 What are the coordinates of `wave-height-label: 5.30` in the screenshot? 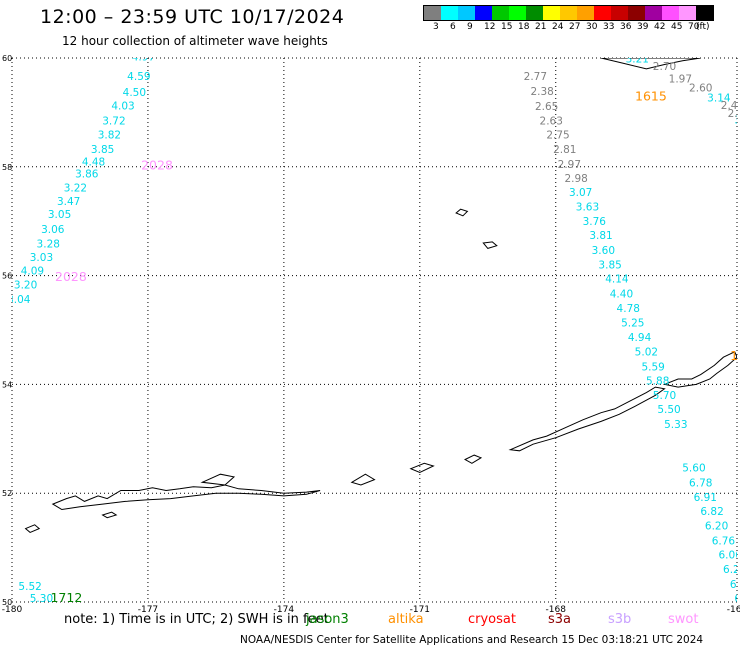 It's located at (41, 599).